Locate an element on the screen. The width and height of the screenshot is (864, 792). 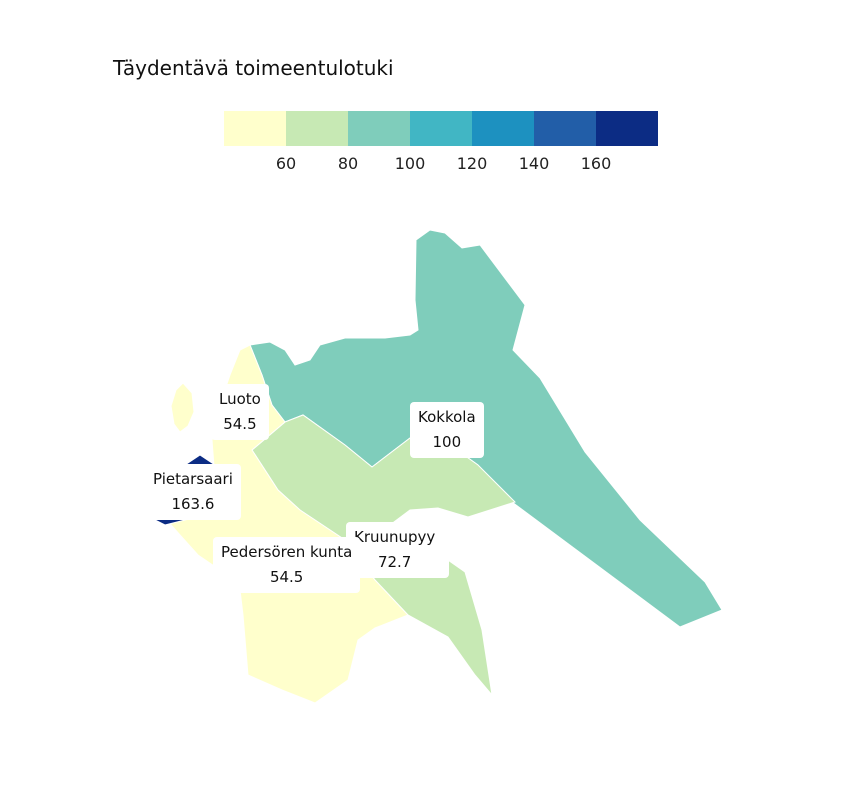
region-value: 163.6 is located at coordinates (193, 504).